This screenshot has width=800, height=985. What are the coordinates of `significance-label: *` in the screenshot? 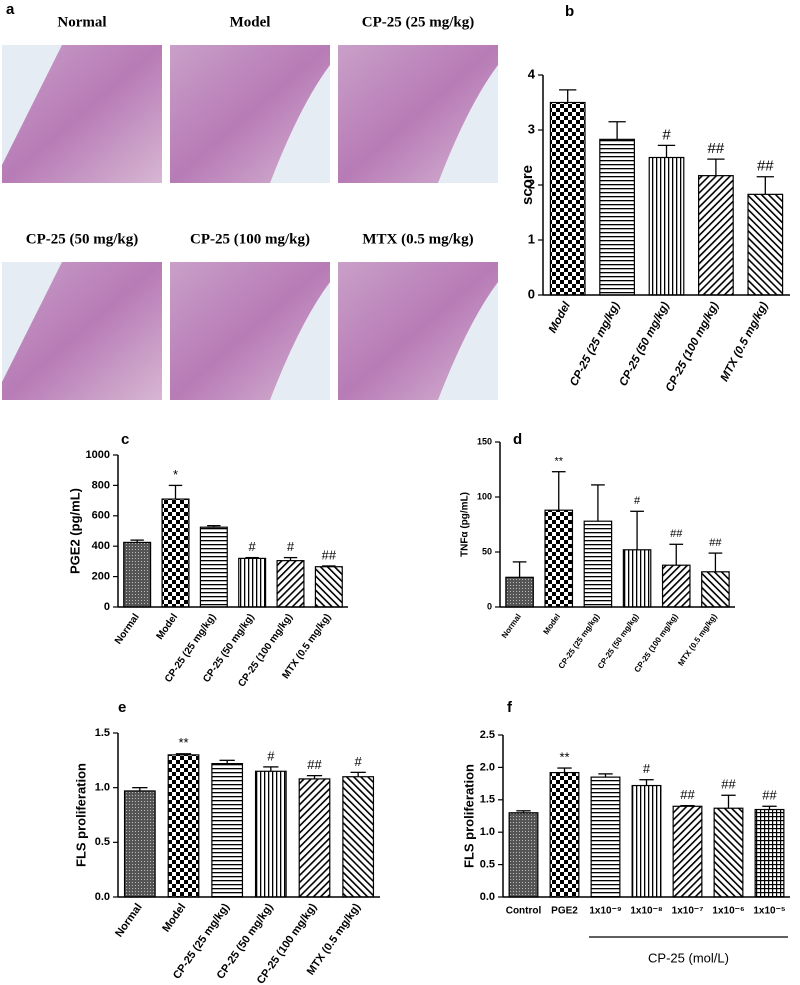 It's located at (175, 474).